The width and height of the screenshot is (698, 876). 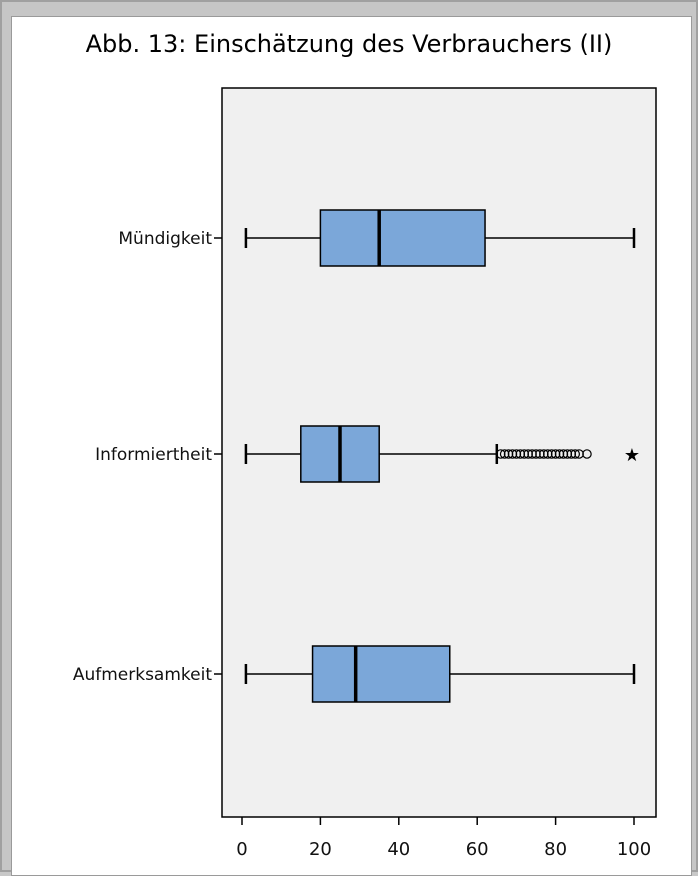 I want to click on category-axis: Mündigkeit Informiertheit Aufmerksamkeit, so click(x=147, y=457).